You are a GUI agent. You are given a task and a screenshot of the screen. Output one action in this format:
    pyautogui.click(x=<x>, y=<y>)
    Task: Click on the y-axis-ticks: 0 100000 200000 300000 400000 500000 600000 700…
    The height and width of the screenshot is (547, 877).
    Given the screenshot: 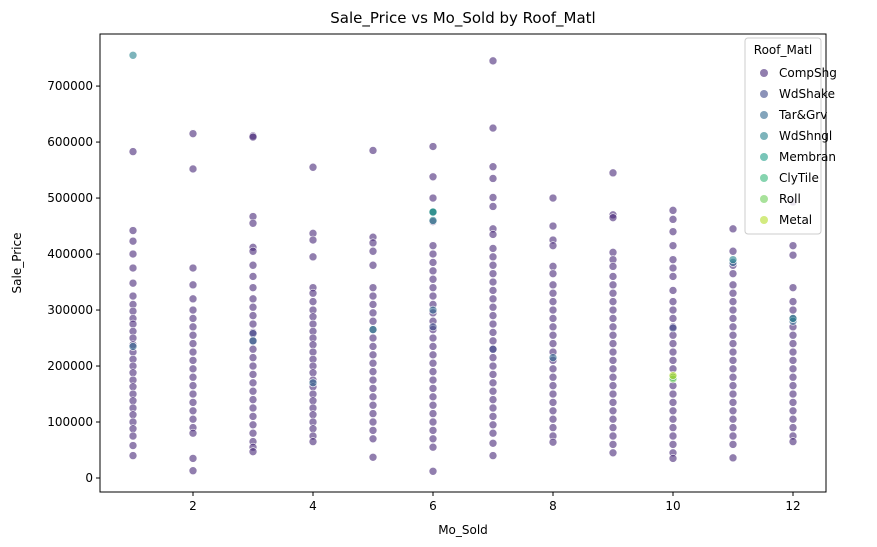 What is the action you would take?
    pyautogui.click(x=73, y=282)
    